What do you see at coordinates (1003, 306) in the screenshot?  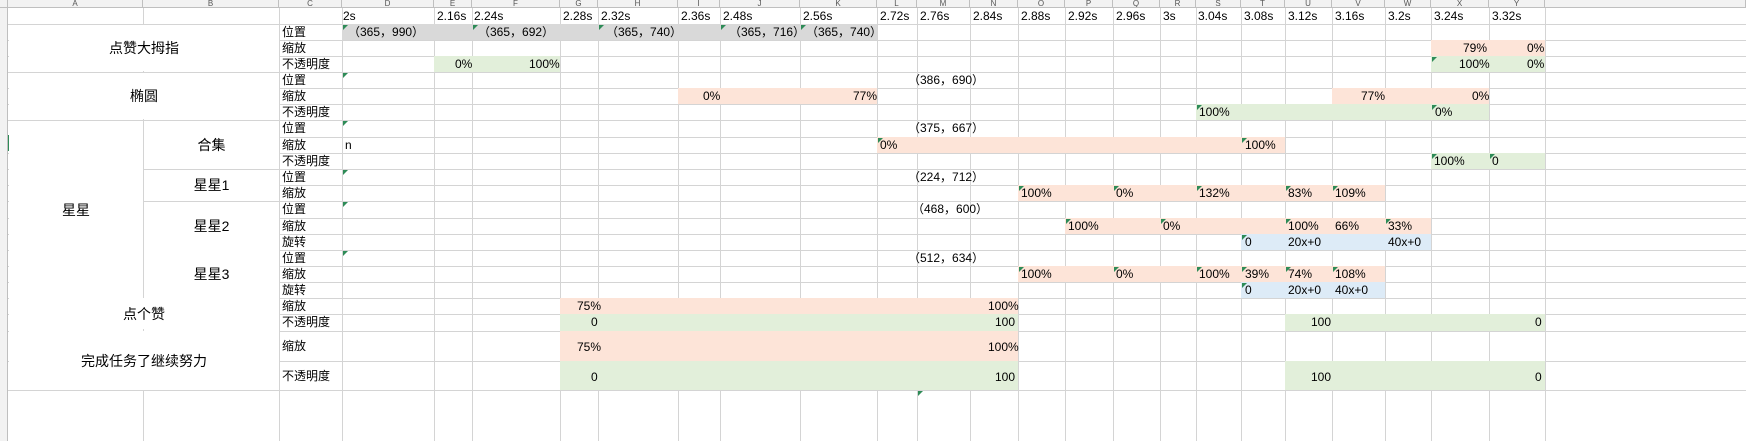 I see `val-like-scale-2: 100%` at bounding box center [1003, 306].